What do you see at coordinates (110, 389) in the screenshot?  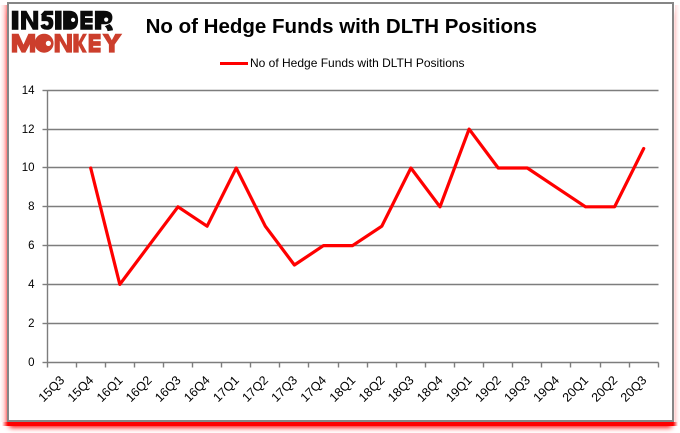 I see `svg-text: 16Q1` at bounding box center [110, 389].